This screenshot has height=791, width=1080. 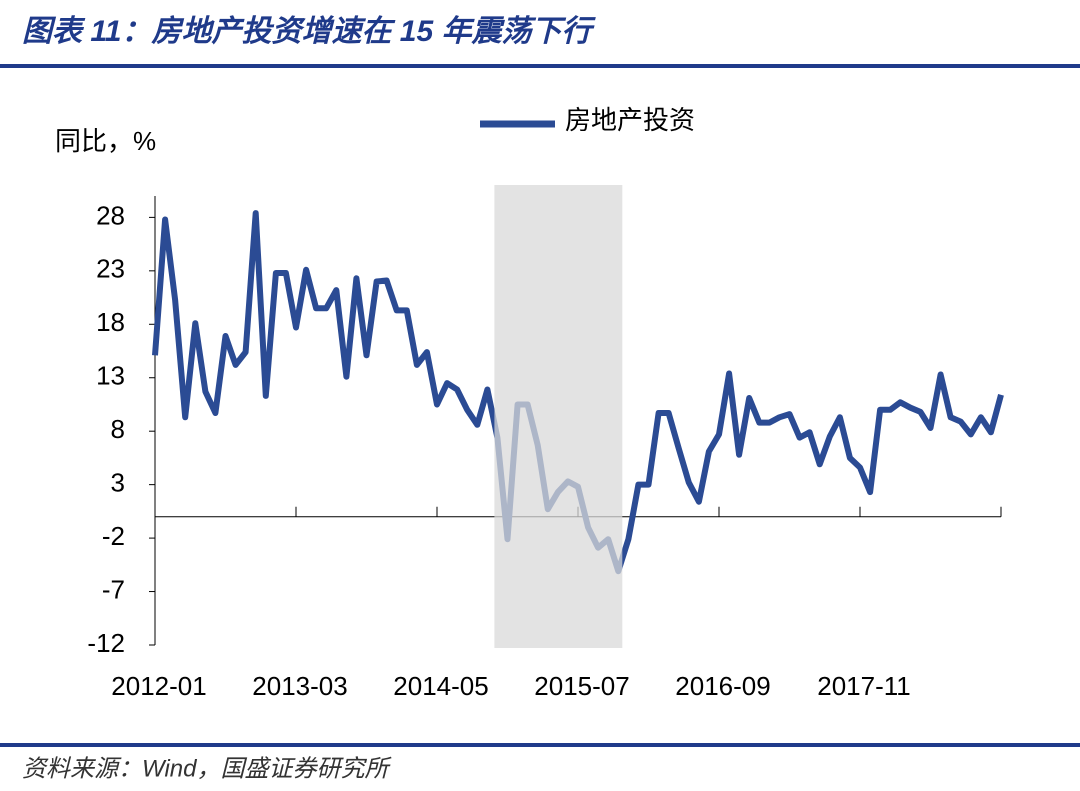 What do you see at coordinates (299, 686) in the screenshot?
I see `x-tick-label: 2013-03` at bounding box center [299, 686].